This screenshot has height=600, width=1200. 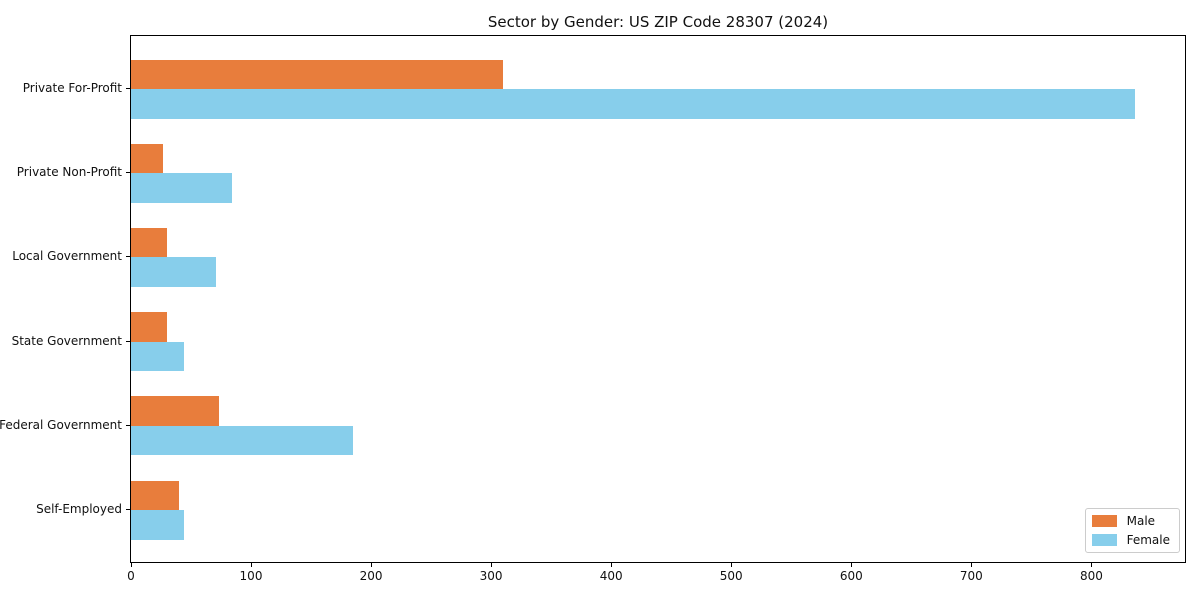 I want to click on y-axis-label: State Government, so click(x=66, y=340).